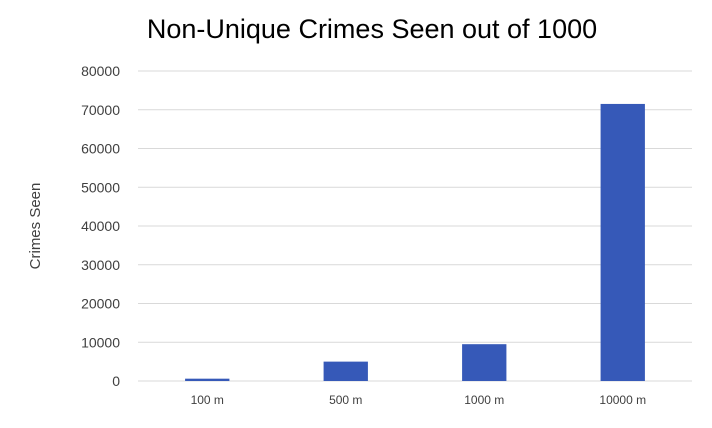 This screenshot has width=712, height=428. Describe the element at coordinates (207, 379) in the screenshot. I see `bar-100-m` at that location.